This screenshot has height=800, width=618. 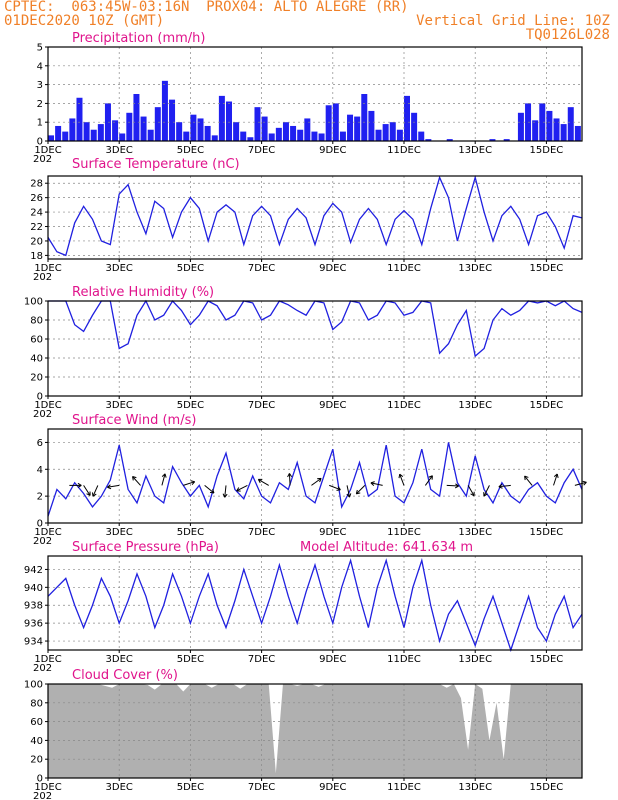 I want to click on panel-subtitle: Model Altitude: 641.634 m, so click(x=386, y=547).